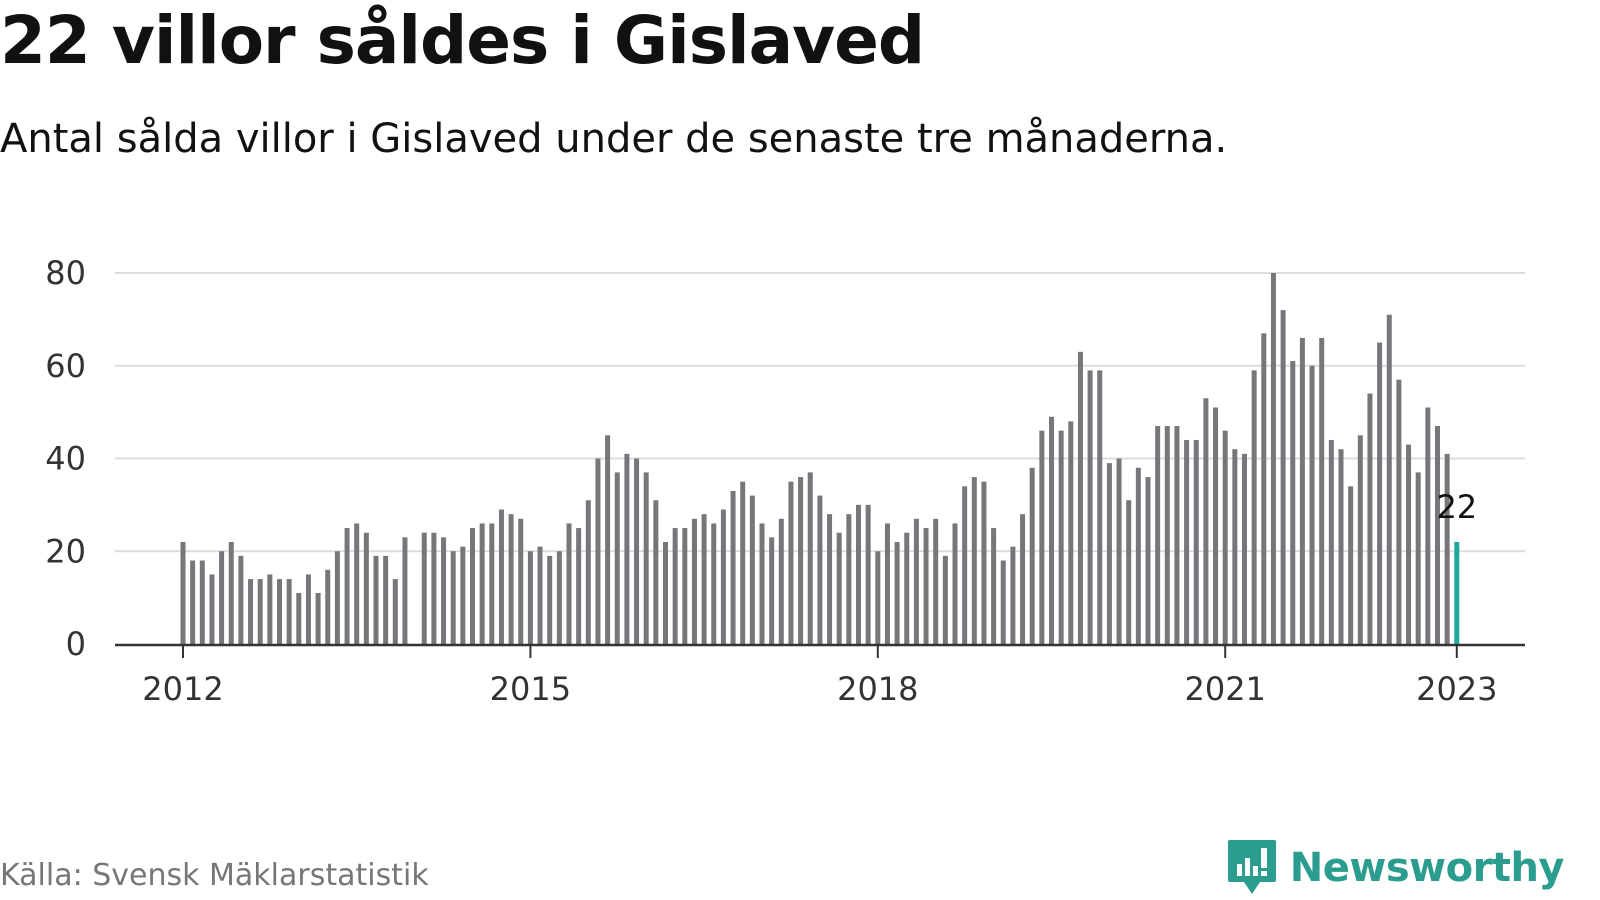 This screenshot has width=1600, height=900. What do you see at coordinates (877, 689) in the screenshot?
I see `x-tick-label: 2018` at bounding box center [877, 689].